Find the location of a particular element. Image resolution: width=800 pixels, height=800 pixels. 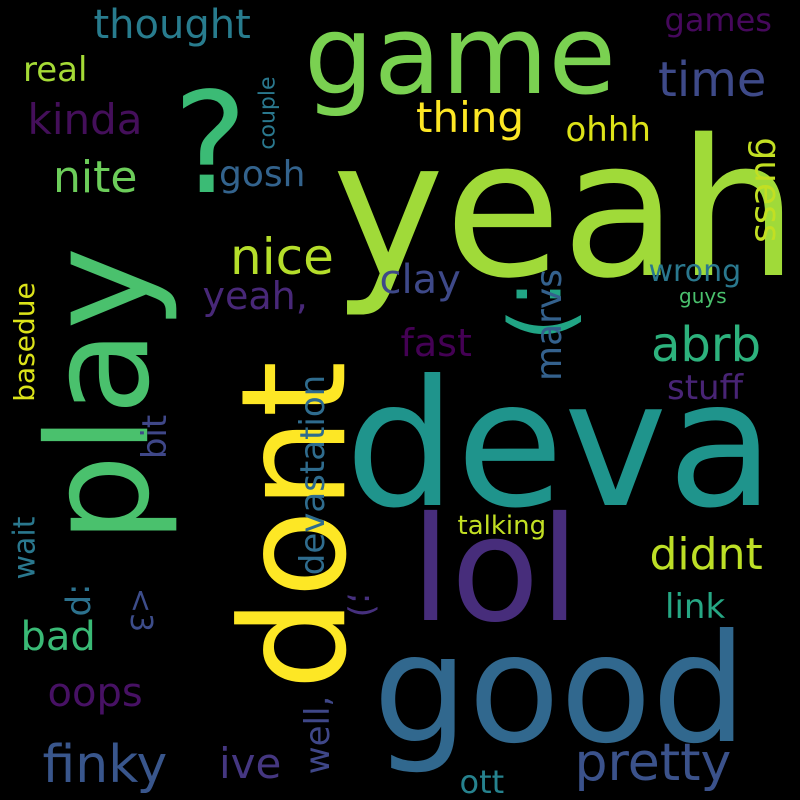

word-good: good is located at coordinates (560, 690).